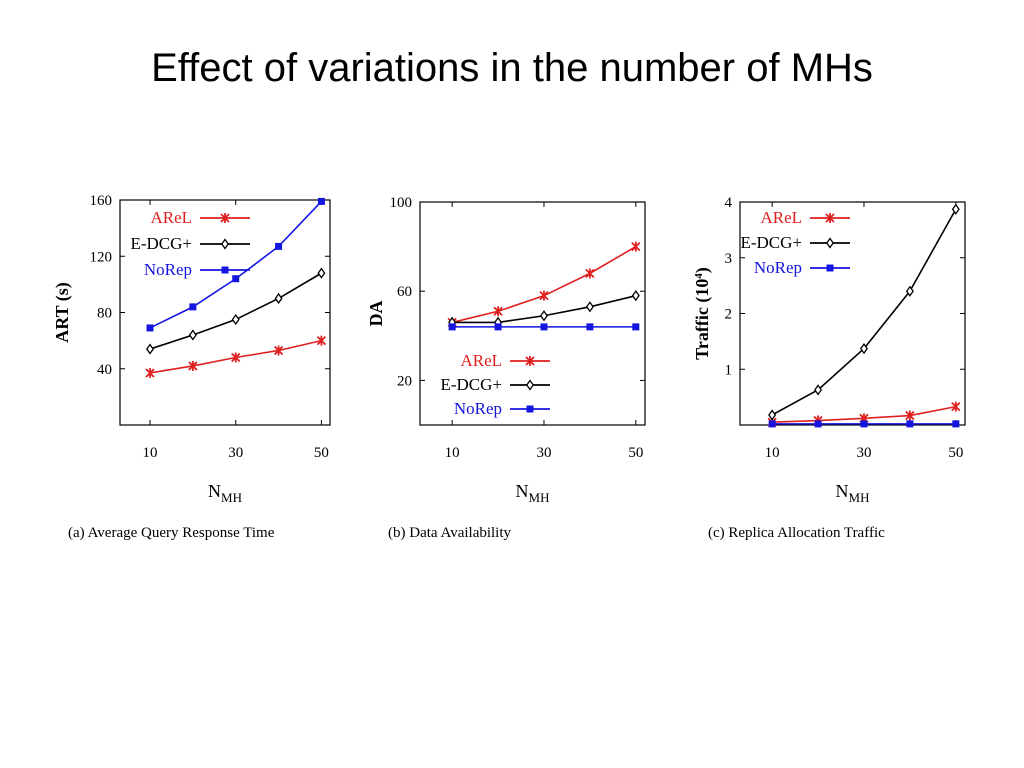 The height and width of the screenshot is (768, 1024). Describe the element at coordinates (101, 257) in the screenshot. I see `y-tick-label: 120` at that location.